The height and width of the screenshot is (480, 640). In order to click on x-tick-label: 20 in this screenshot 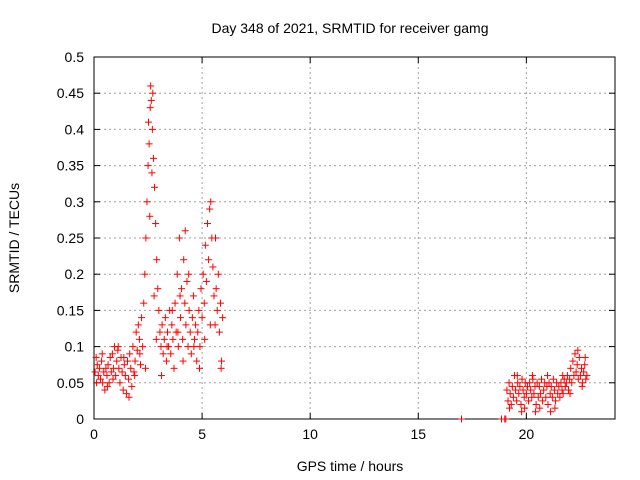, I will do `click(527, 434)`.